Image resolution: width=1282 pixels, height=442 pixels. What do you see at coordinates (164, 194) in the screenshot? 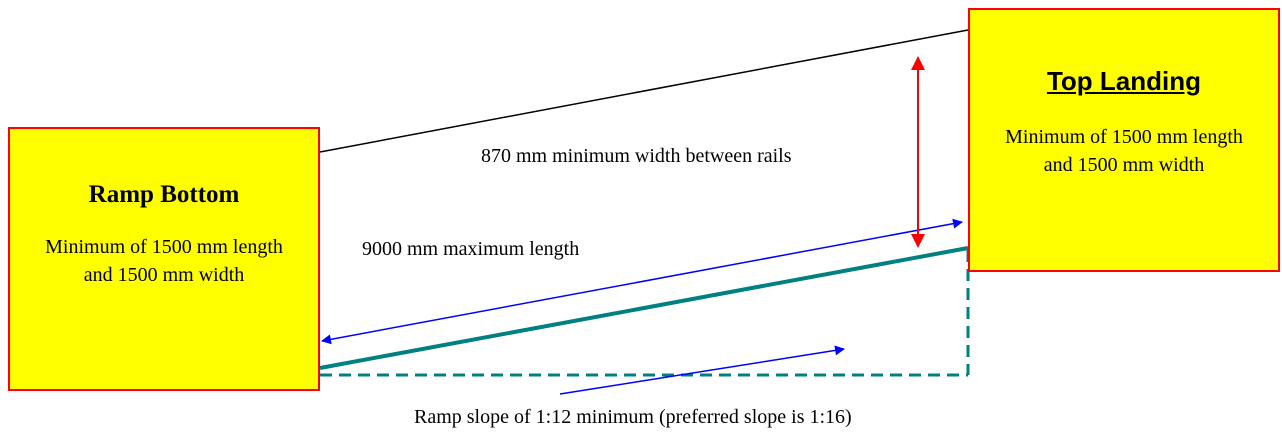
I see `ramp-bottom-title: Ramp Bottom` at bounding box center [164, 194].